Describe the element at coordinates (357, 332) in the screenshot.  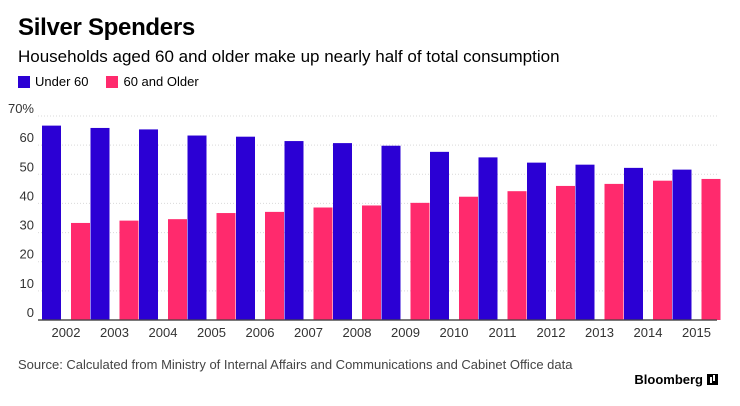
I see `x-tick-label: 2008` at that location.